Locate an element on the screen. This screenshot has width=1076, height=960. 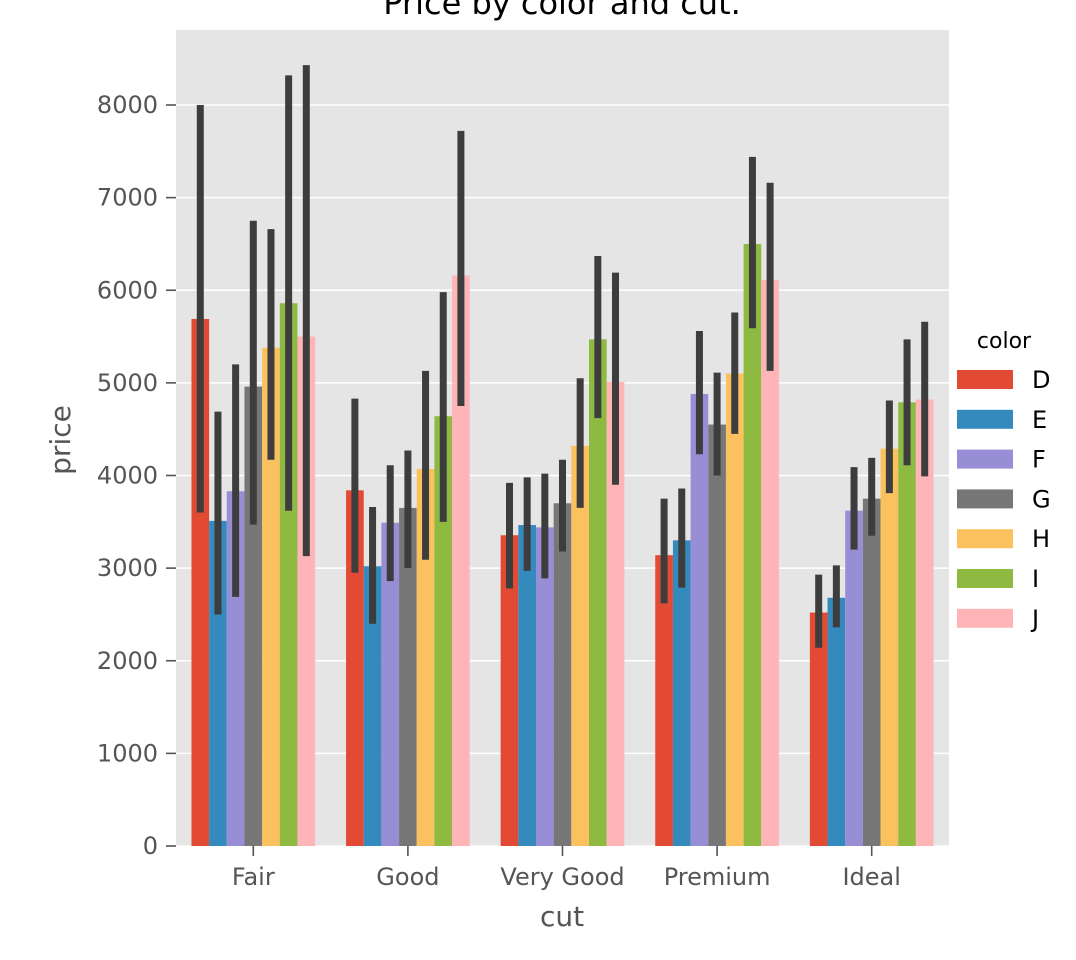
legend-label: I is located at coordinates (1035, 579).